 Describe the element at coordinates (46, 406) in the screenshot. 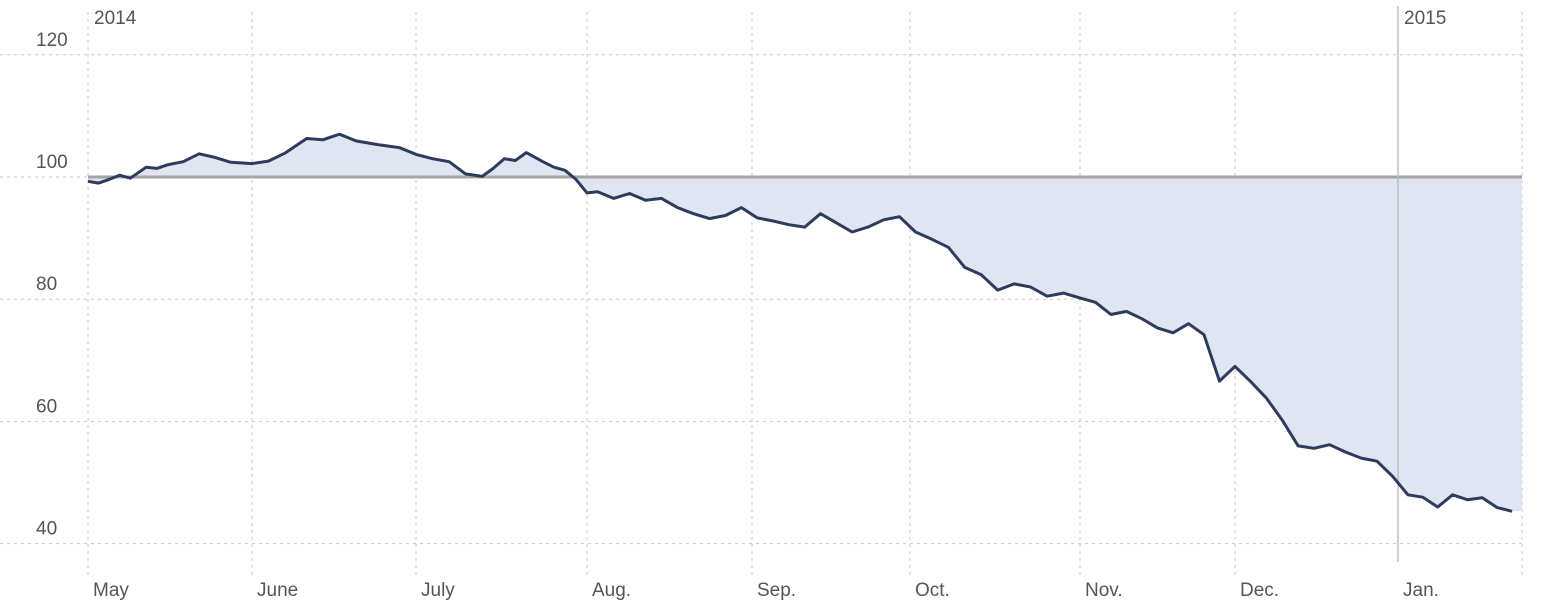

I see `y-tick-label: 60` at that location.